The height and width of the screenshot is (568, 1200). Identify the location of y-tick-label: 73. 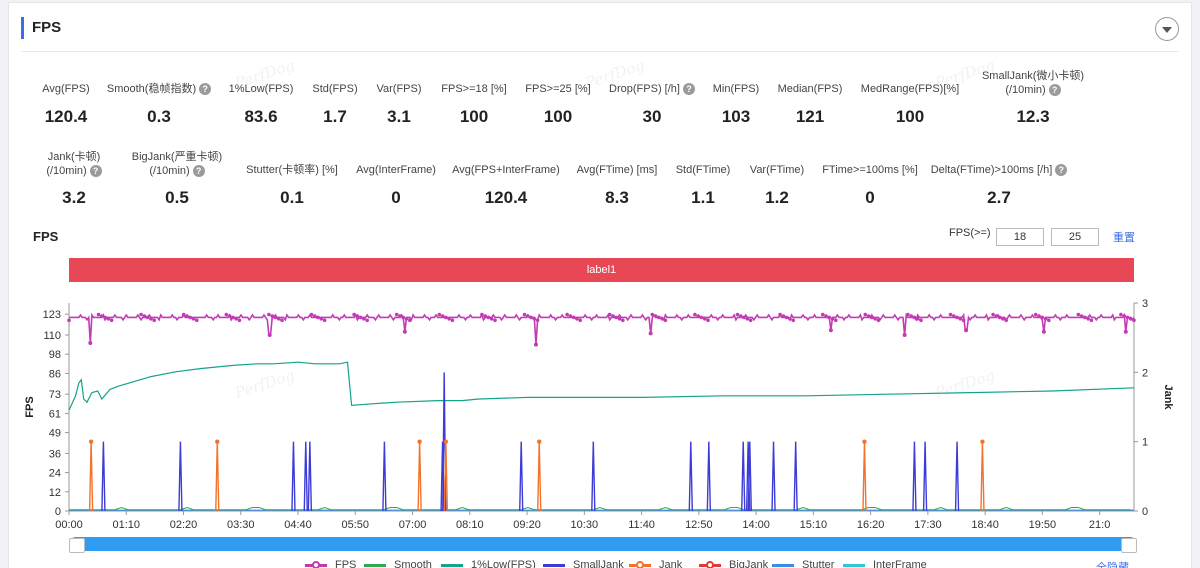
(55, 395).